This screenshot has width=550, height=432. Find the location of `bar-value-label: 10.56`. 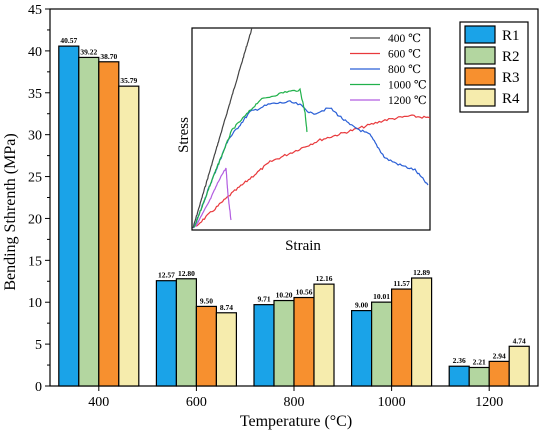

bar-value-label: 10.56 is located at coordinates (304, 292).